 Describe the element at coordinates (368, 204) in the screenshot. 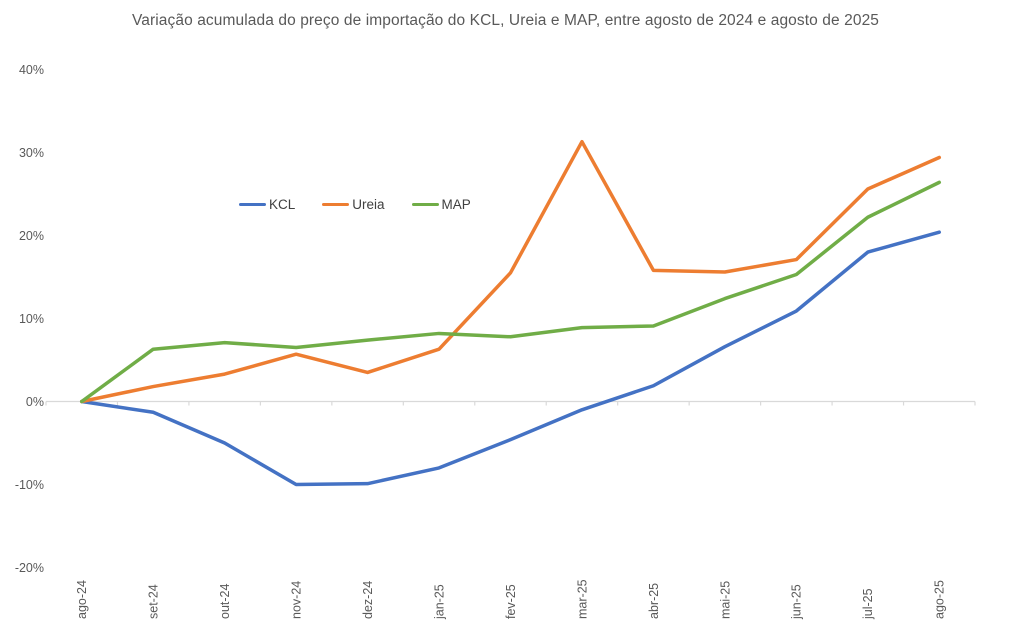

I see `legend-label-ureia: Ureia` at that location.